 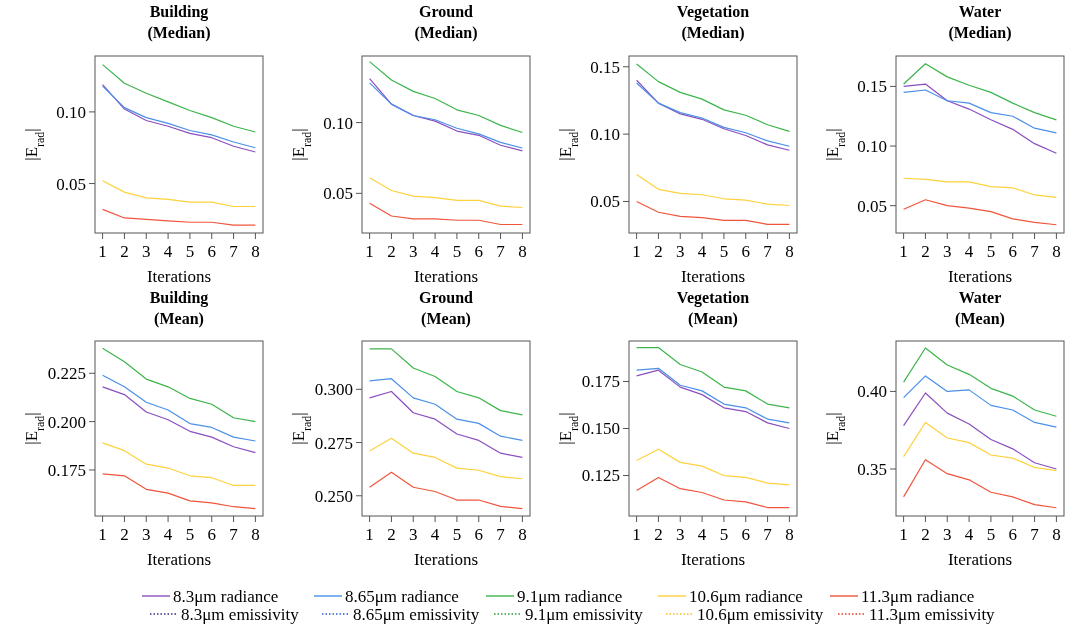 What do you see at coordinates (179, 22) in the screenshot?
I see `chart-title: Building (Median)` at bounding box center [179, 22].